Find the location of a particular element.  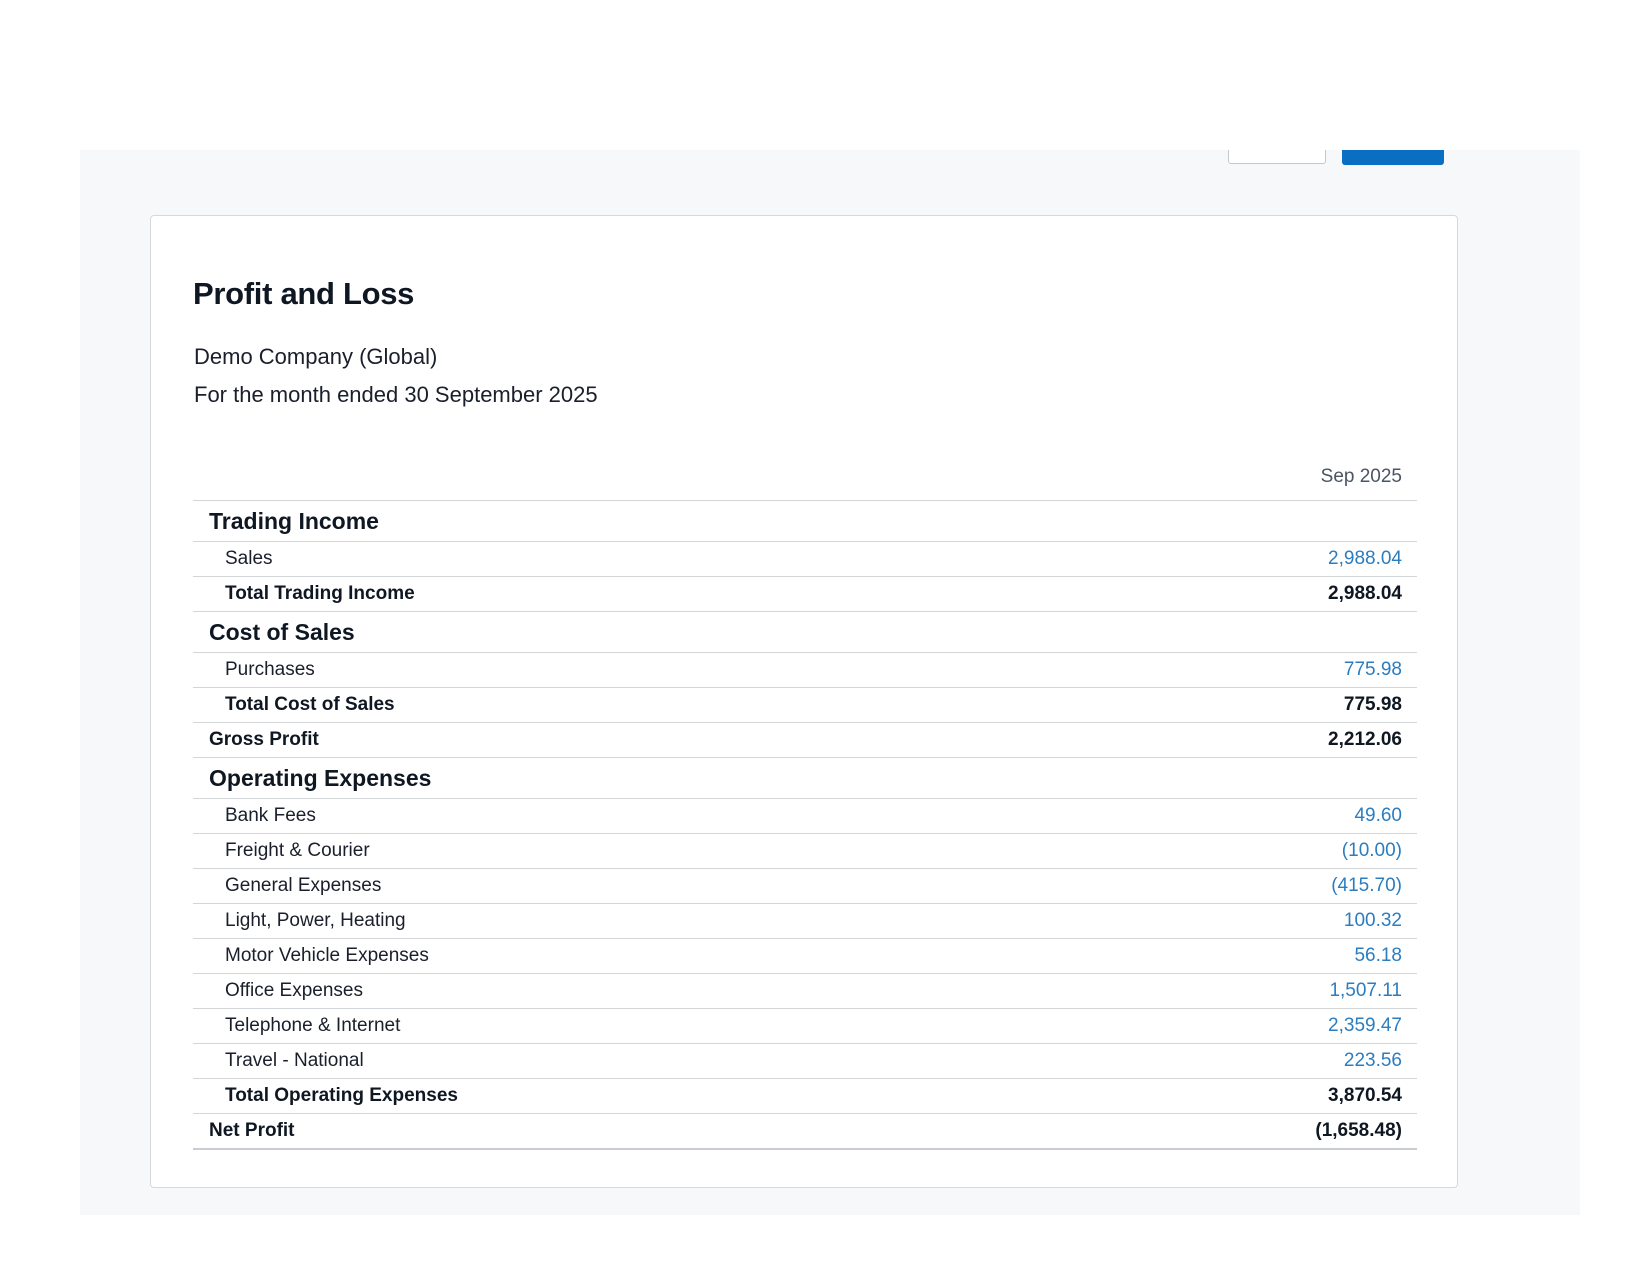

table-row: Travel - National 223.56 is located at coordinates (805, 1061).